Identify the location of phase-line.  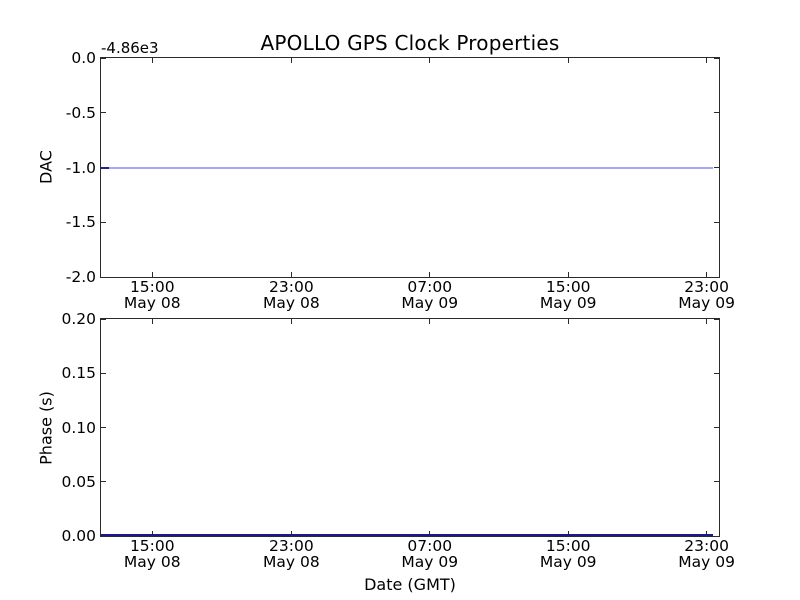
(407, 535).